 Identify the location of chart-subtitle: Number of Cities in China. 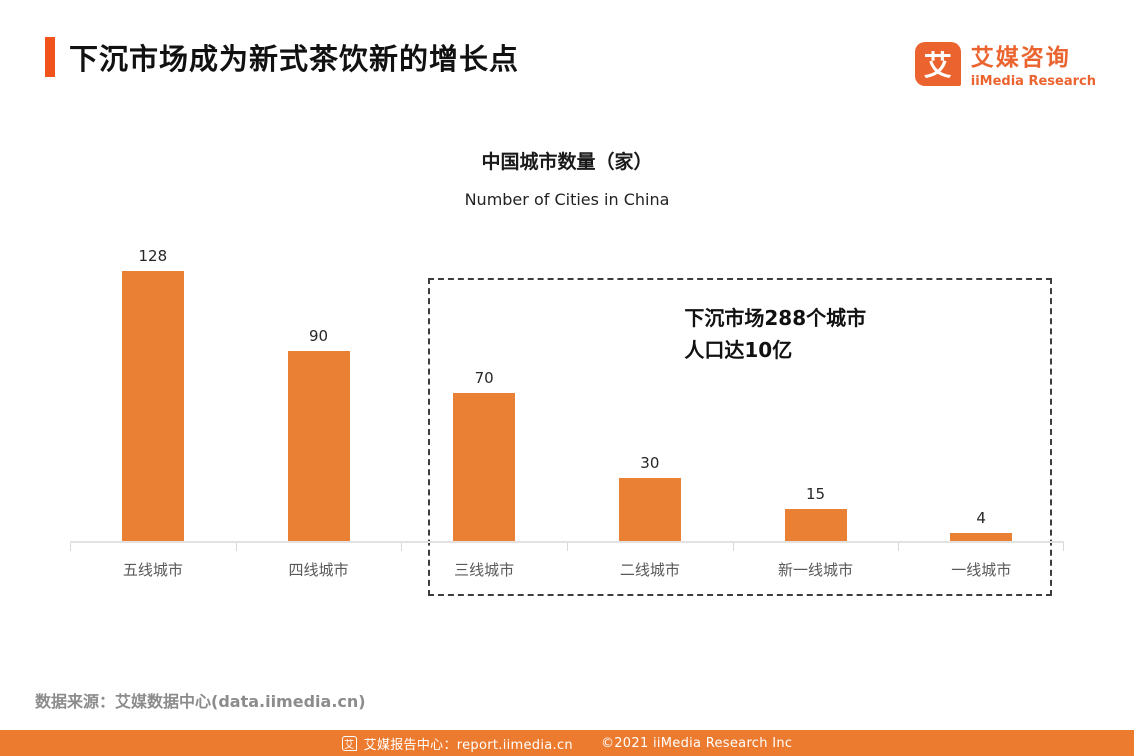
(567, 199).